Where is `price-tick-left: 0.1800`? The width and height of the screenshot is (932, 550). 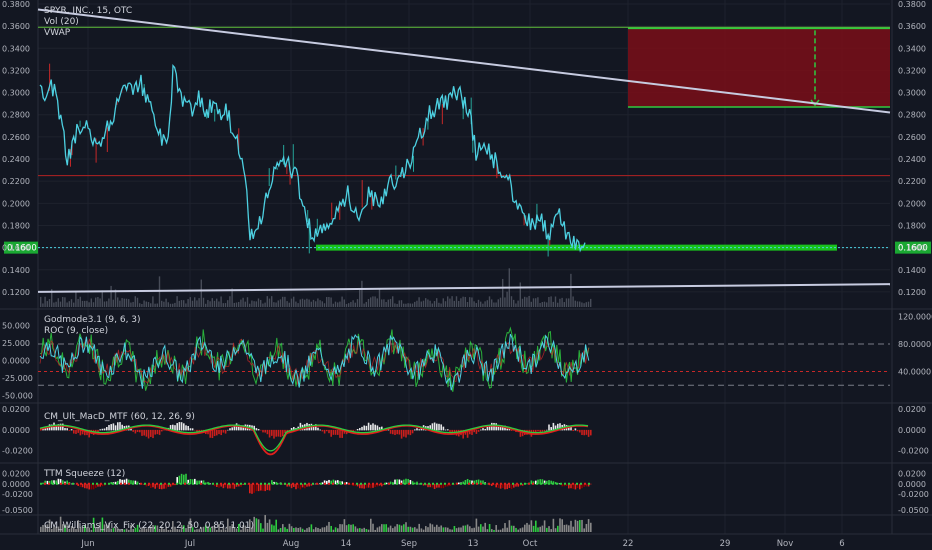
price-tick-left: 0.1800 is located at coordinates (16, 225).